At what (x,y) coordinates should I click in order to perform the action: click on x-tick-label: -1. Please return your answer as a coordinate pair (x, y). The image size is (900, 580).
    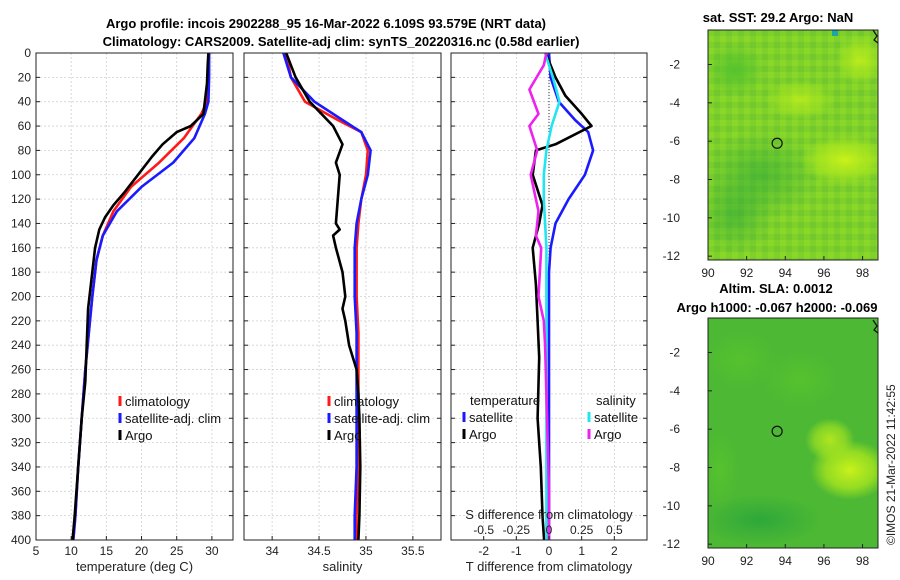
    Looking at the image, I should click on (516, 551).